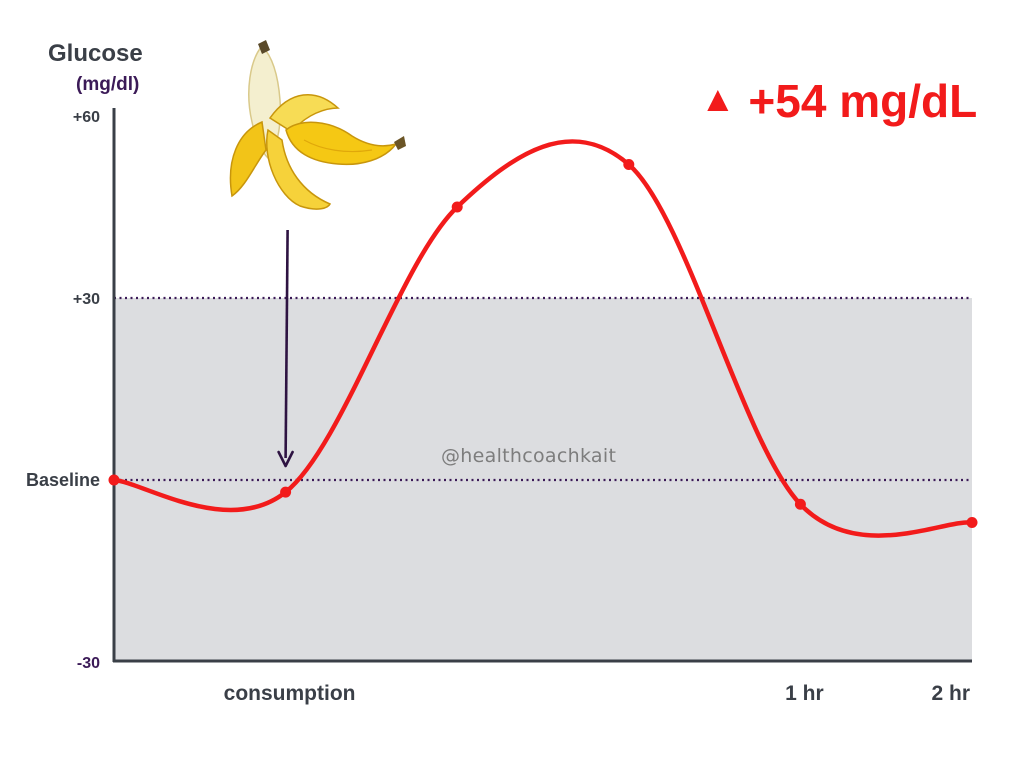  What do you see at coordinates (718, 98) in the screenshot?
I see `up-triangle-icon: ▲` at bounding box center [718, 98].